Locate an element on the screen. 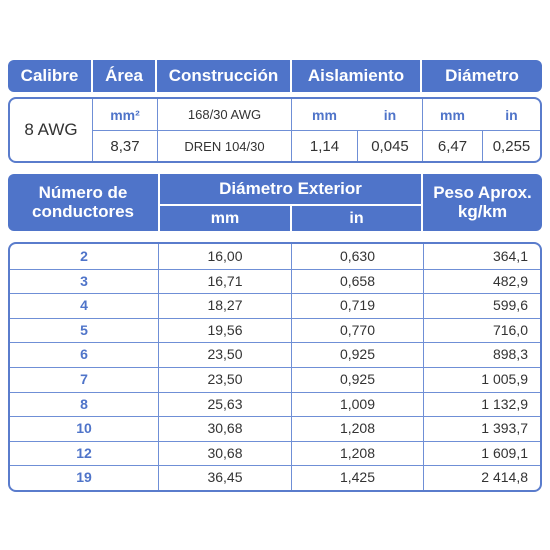 This screenshot has height=550, width=550. cell-in: 1,425 is located at coordinates (357, 477).